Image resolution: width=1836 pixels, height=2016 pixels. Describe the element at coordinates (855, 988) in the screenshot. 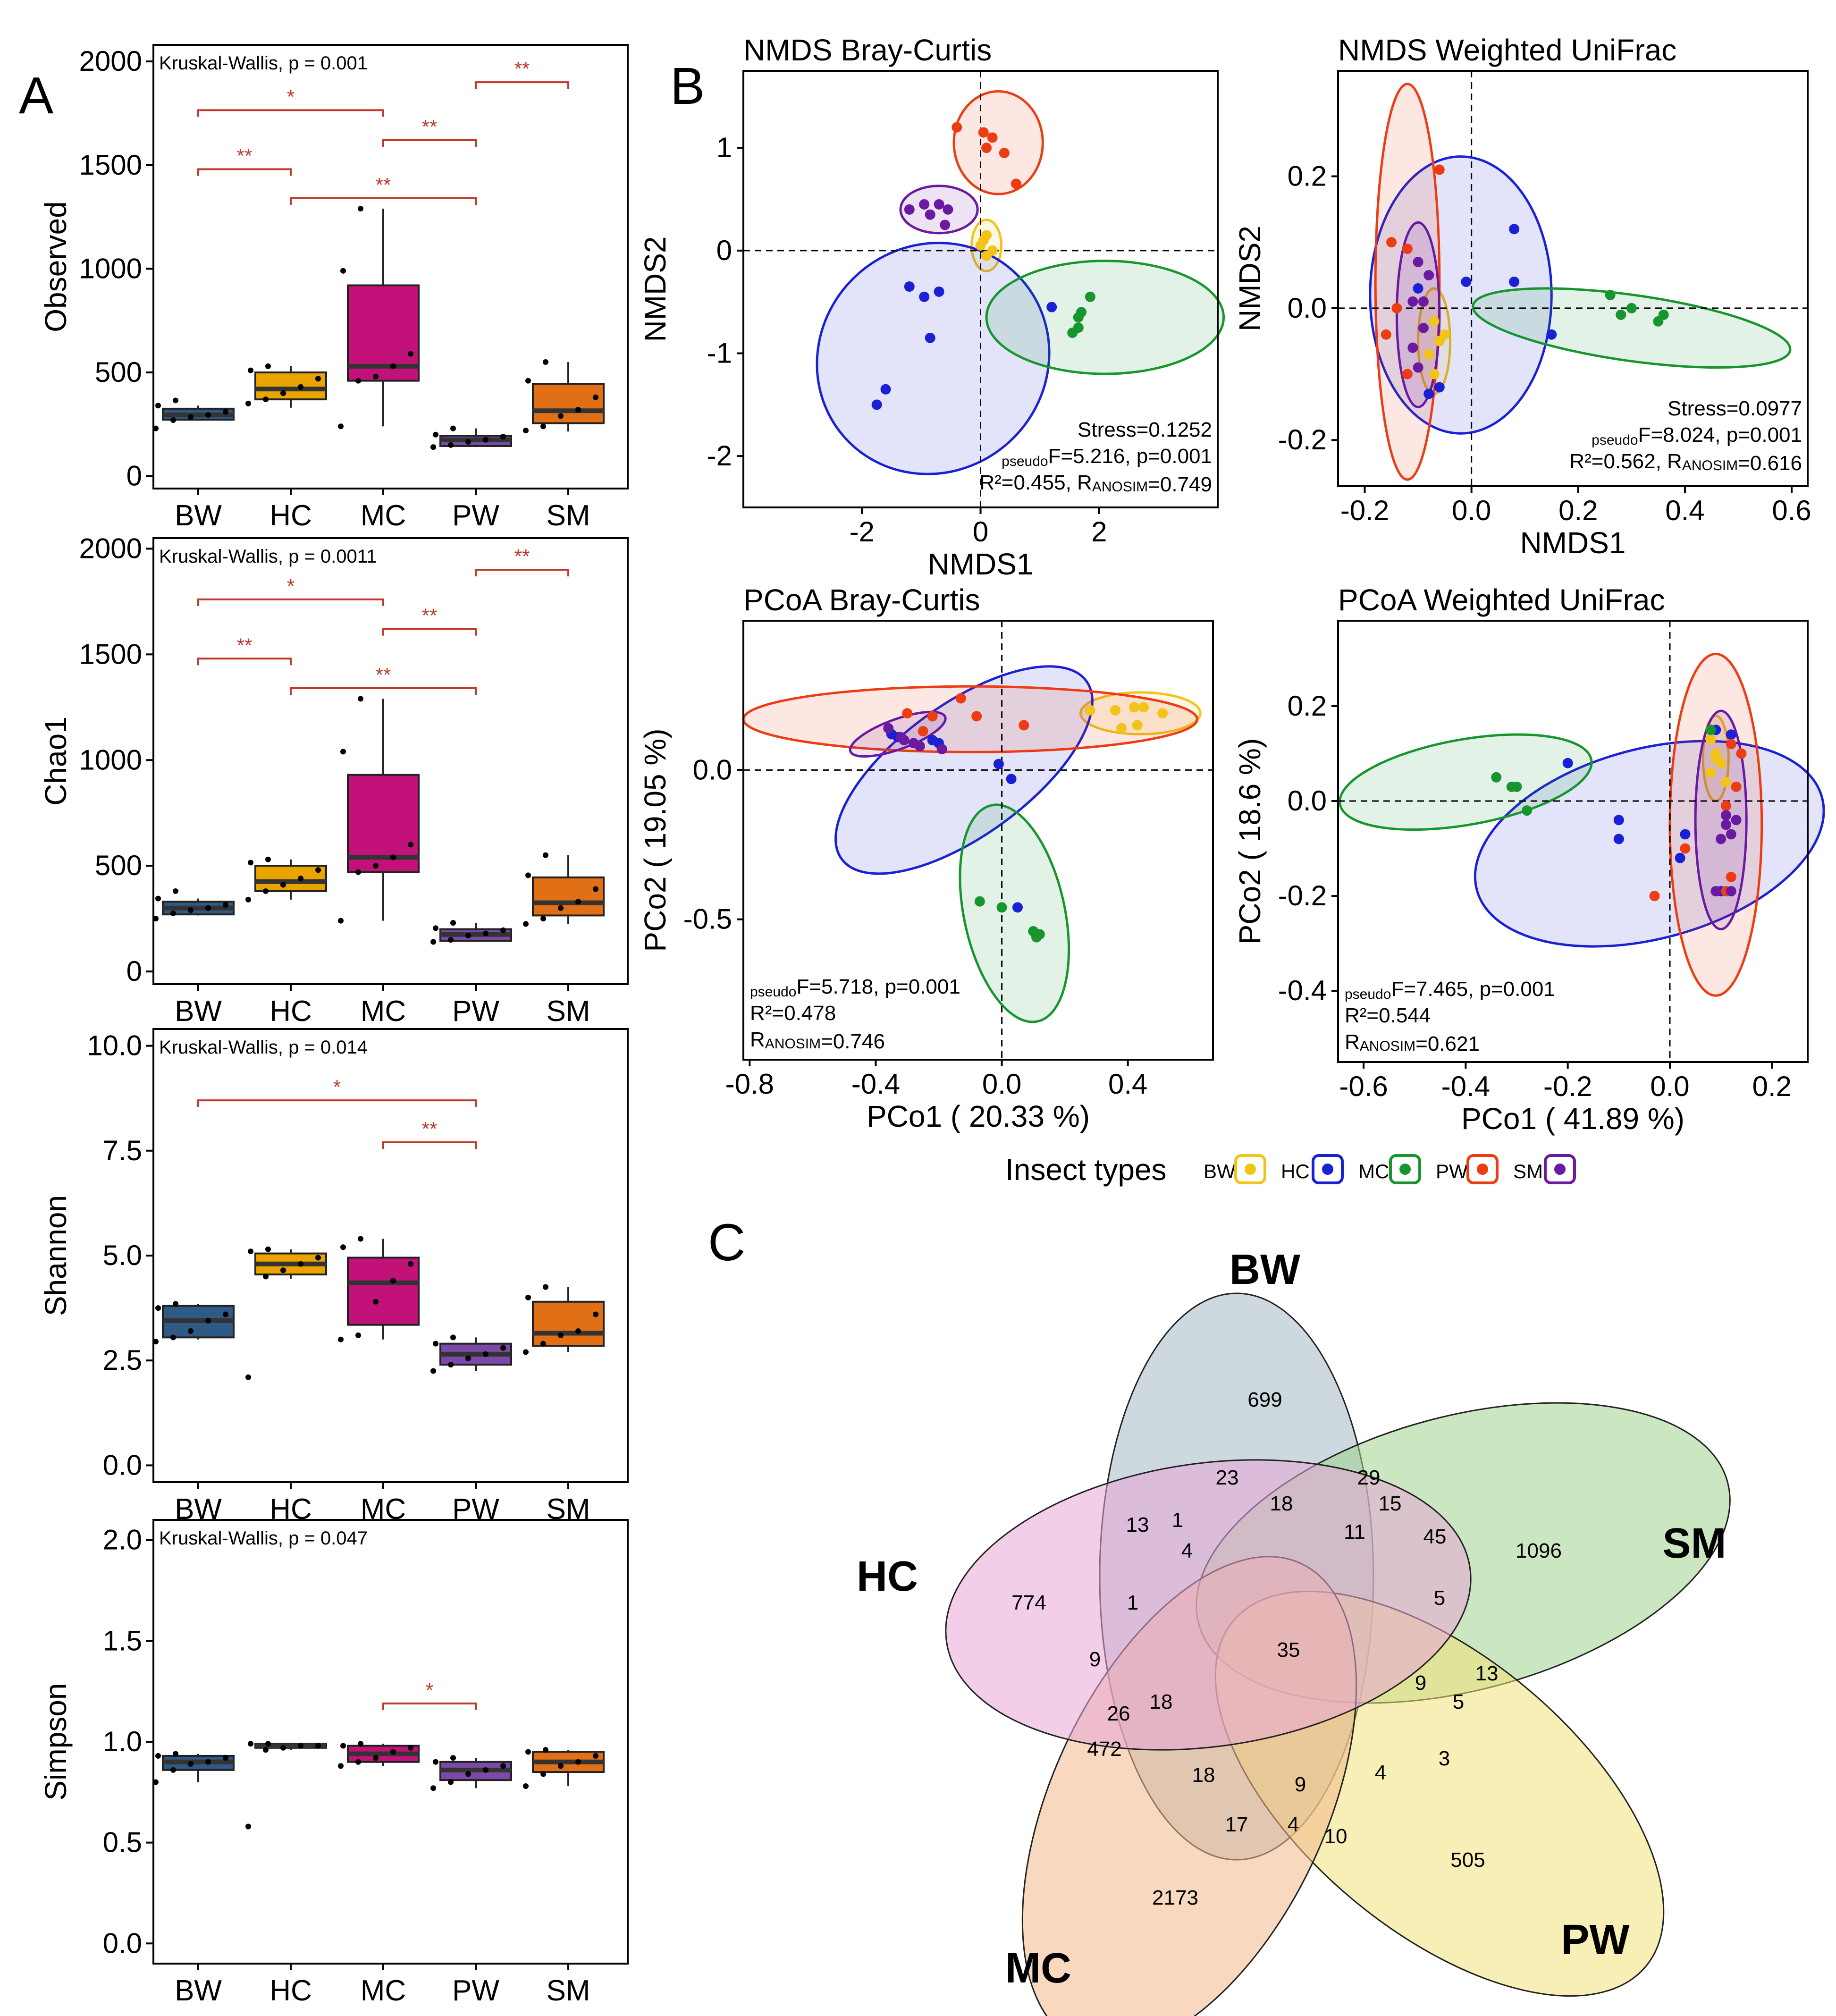

I see `stats-line: pseudoF=5.718, p=0.001` at that location.